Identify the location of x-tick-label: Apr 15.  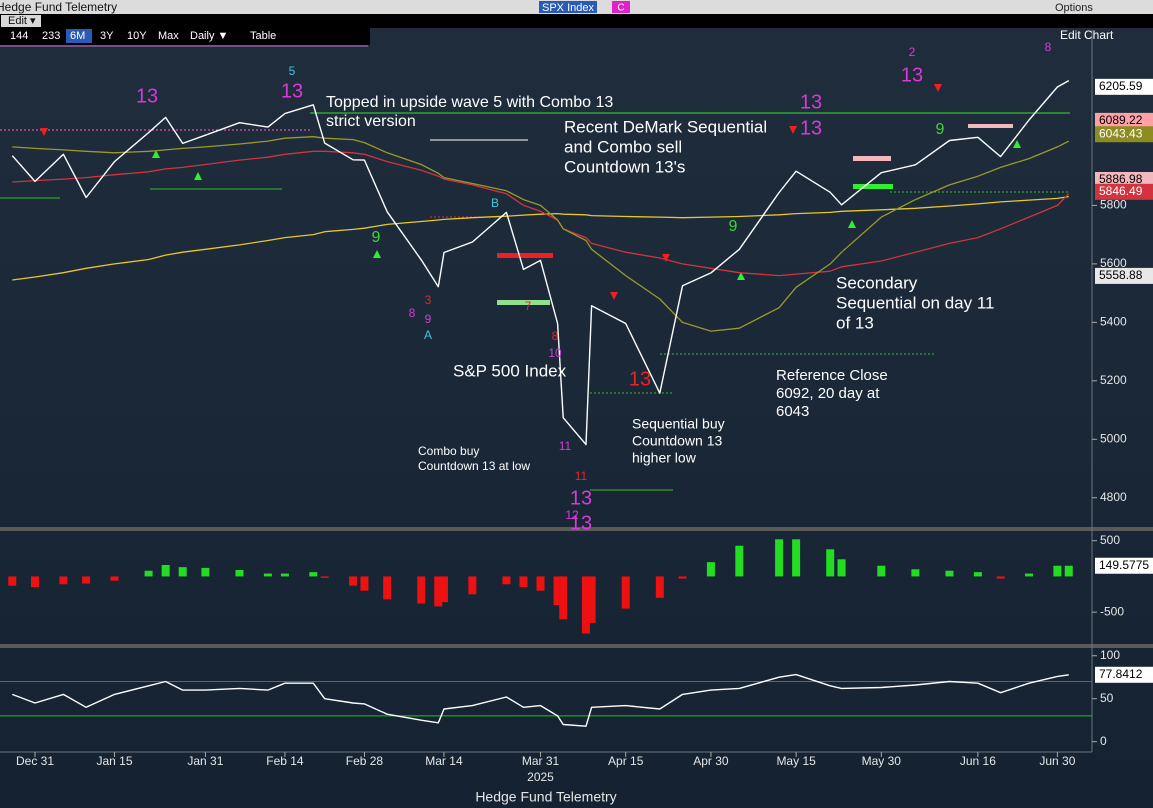
(626, 761).